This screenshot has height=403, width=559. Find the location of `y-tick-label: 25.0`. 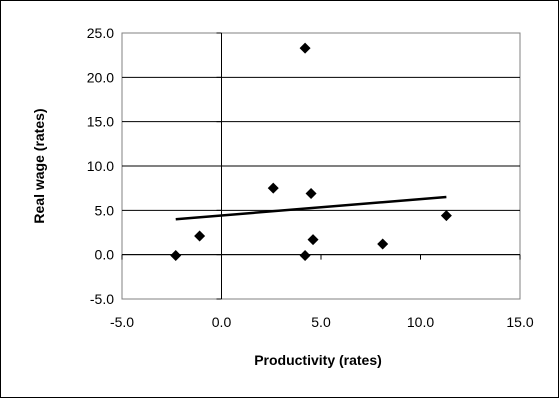

y-tick-label: 25.0 is located at coordinates (100, 33).